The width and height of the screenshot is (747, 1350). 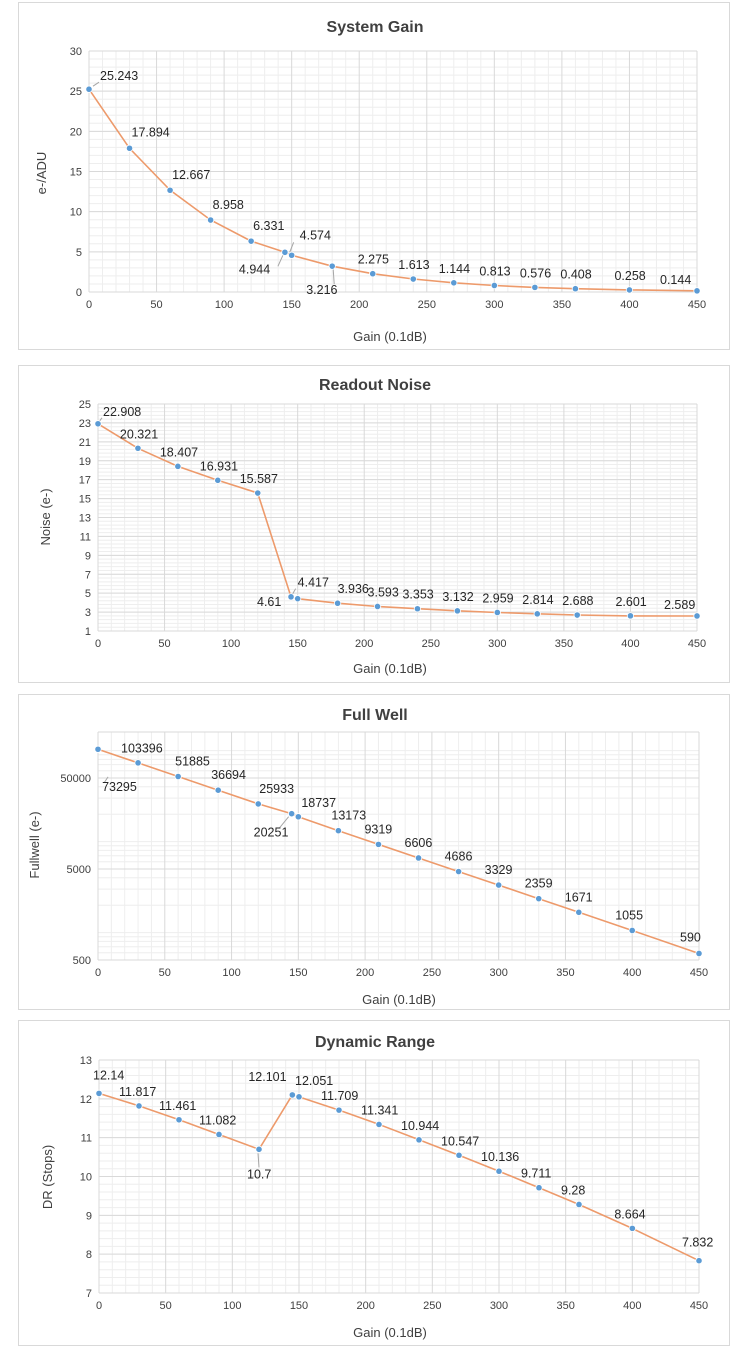 I want to click on series-line, so click(x=399, y=1177).